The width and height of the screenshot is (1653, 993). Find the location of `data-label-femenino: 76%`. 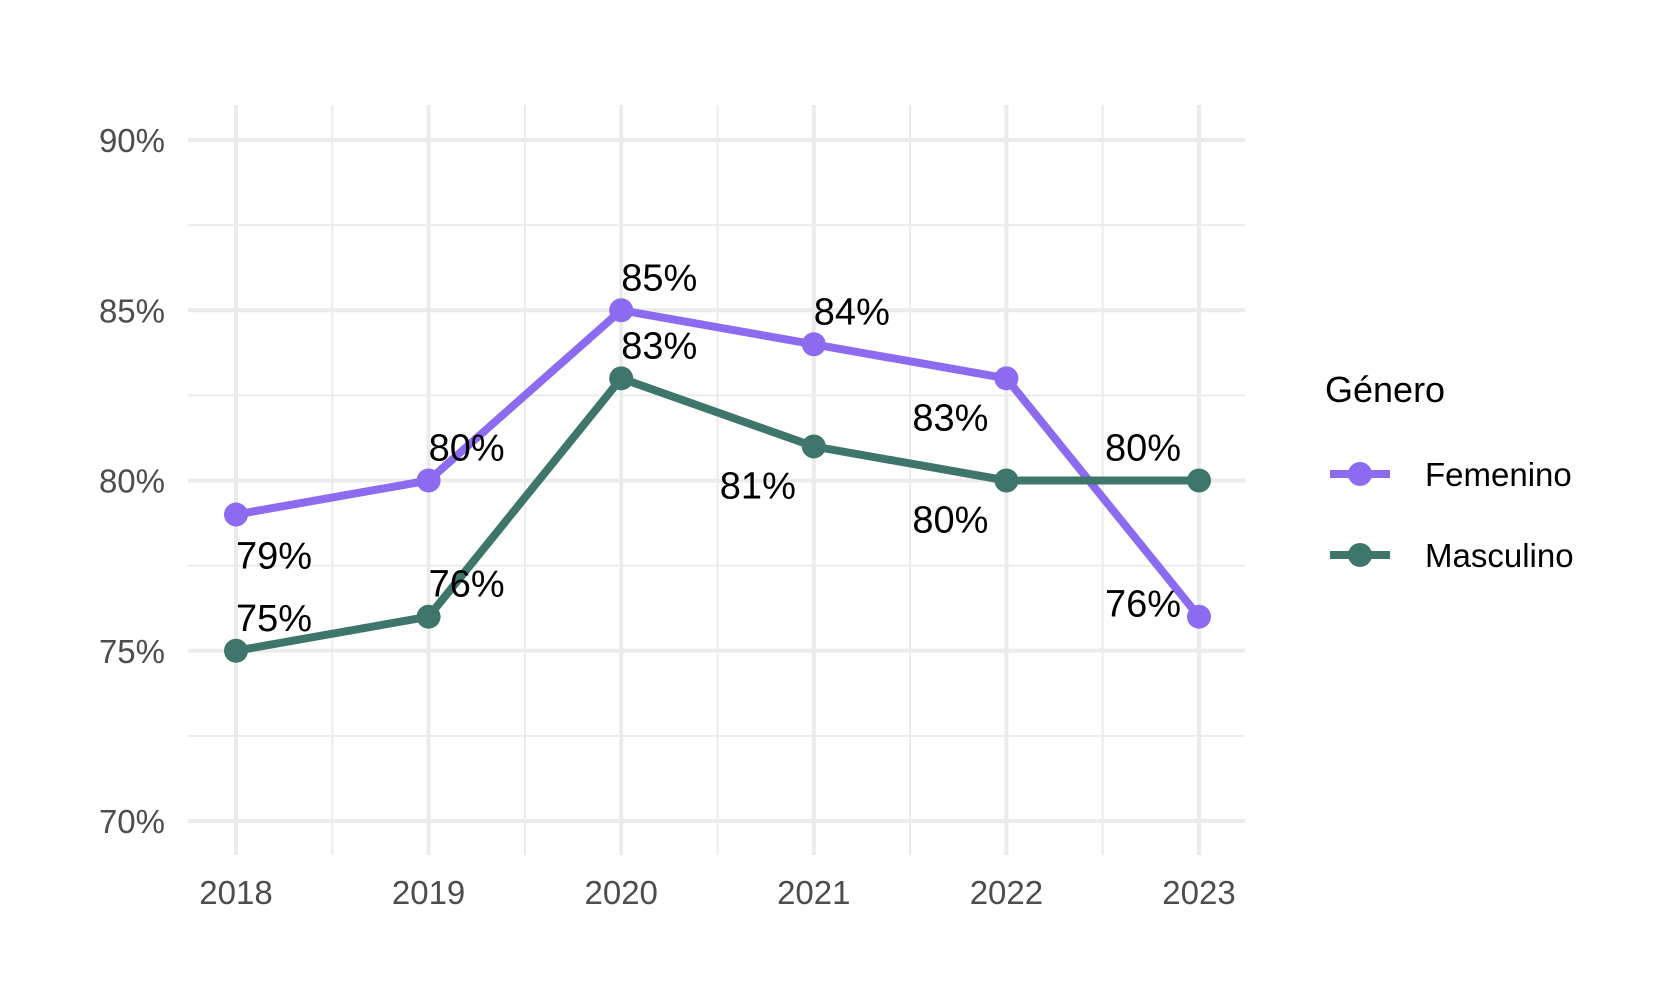

data-label-femenino: 76% is located at coordinates (1143, 605).